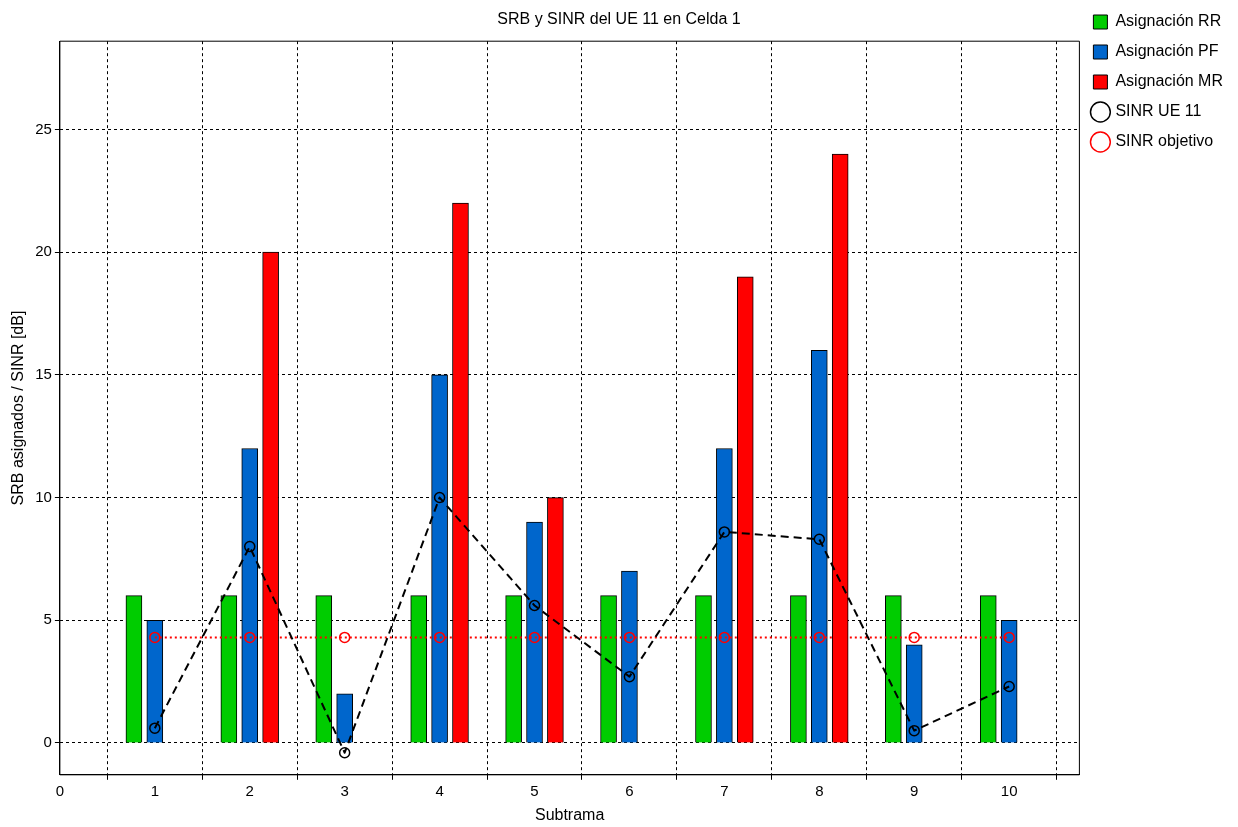  I want to click on y-tick-label: 15, so click(43, 374).